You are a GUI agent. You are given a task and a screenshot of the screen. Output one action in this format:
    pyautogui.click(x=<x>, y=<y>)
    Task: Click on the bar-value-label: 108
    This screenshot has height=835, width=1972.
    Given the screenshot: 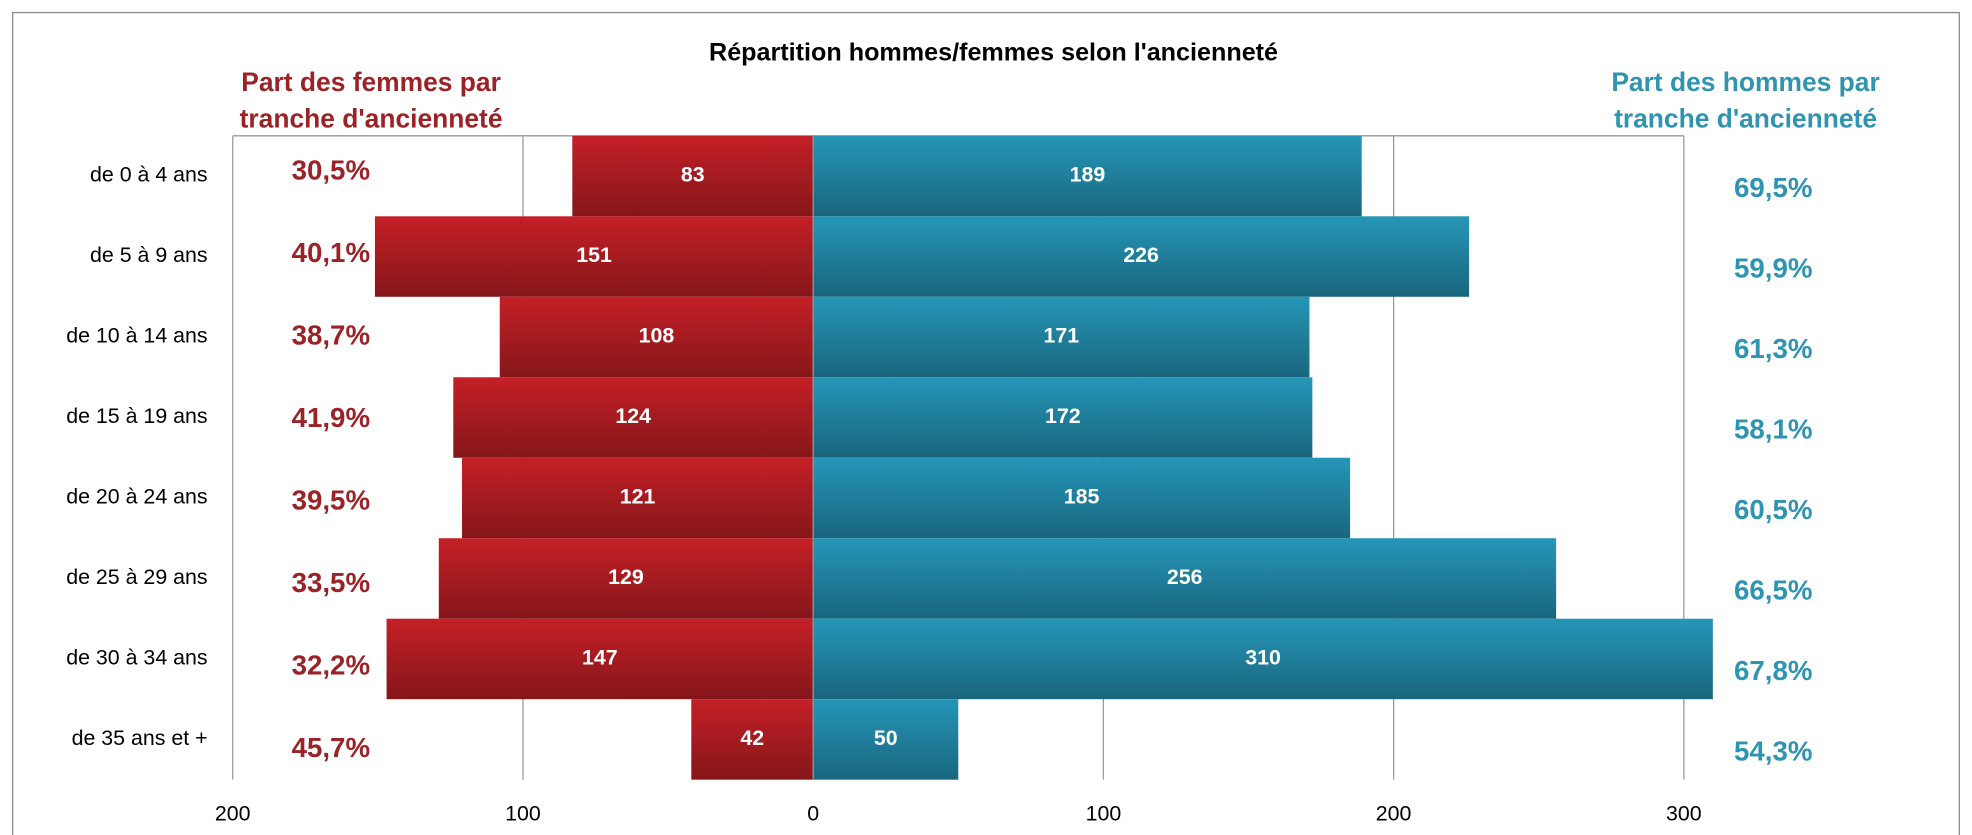 What is the action you would take?
    pyautogui.click(x=657, y=336)
    